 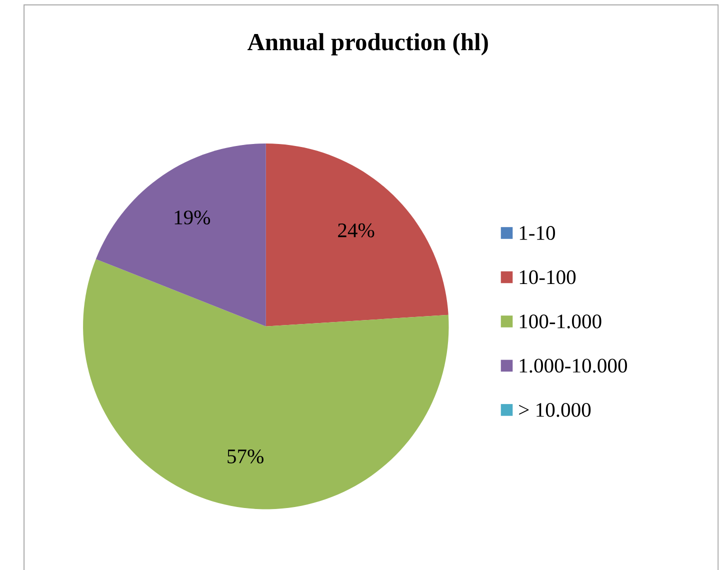 What do you see at coordinates (561, 321) in the screenshot?
I see `legend-label: 100-1.000` at bounding box center [561, 321].